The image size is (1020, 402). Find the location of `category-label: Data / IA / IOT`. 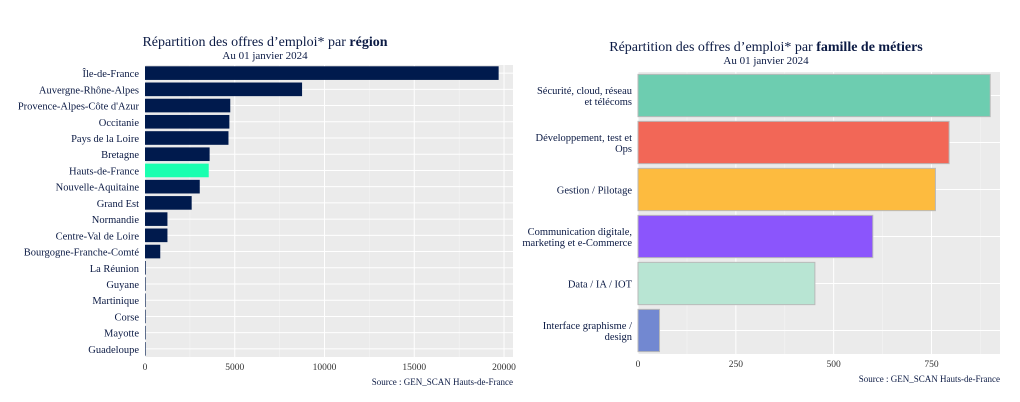

category-label: Data / IA / IOT is located at coordinates (600, 285).